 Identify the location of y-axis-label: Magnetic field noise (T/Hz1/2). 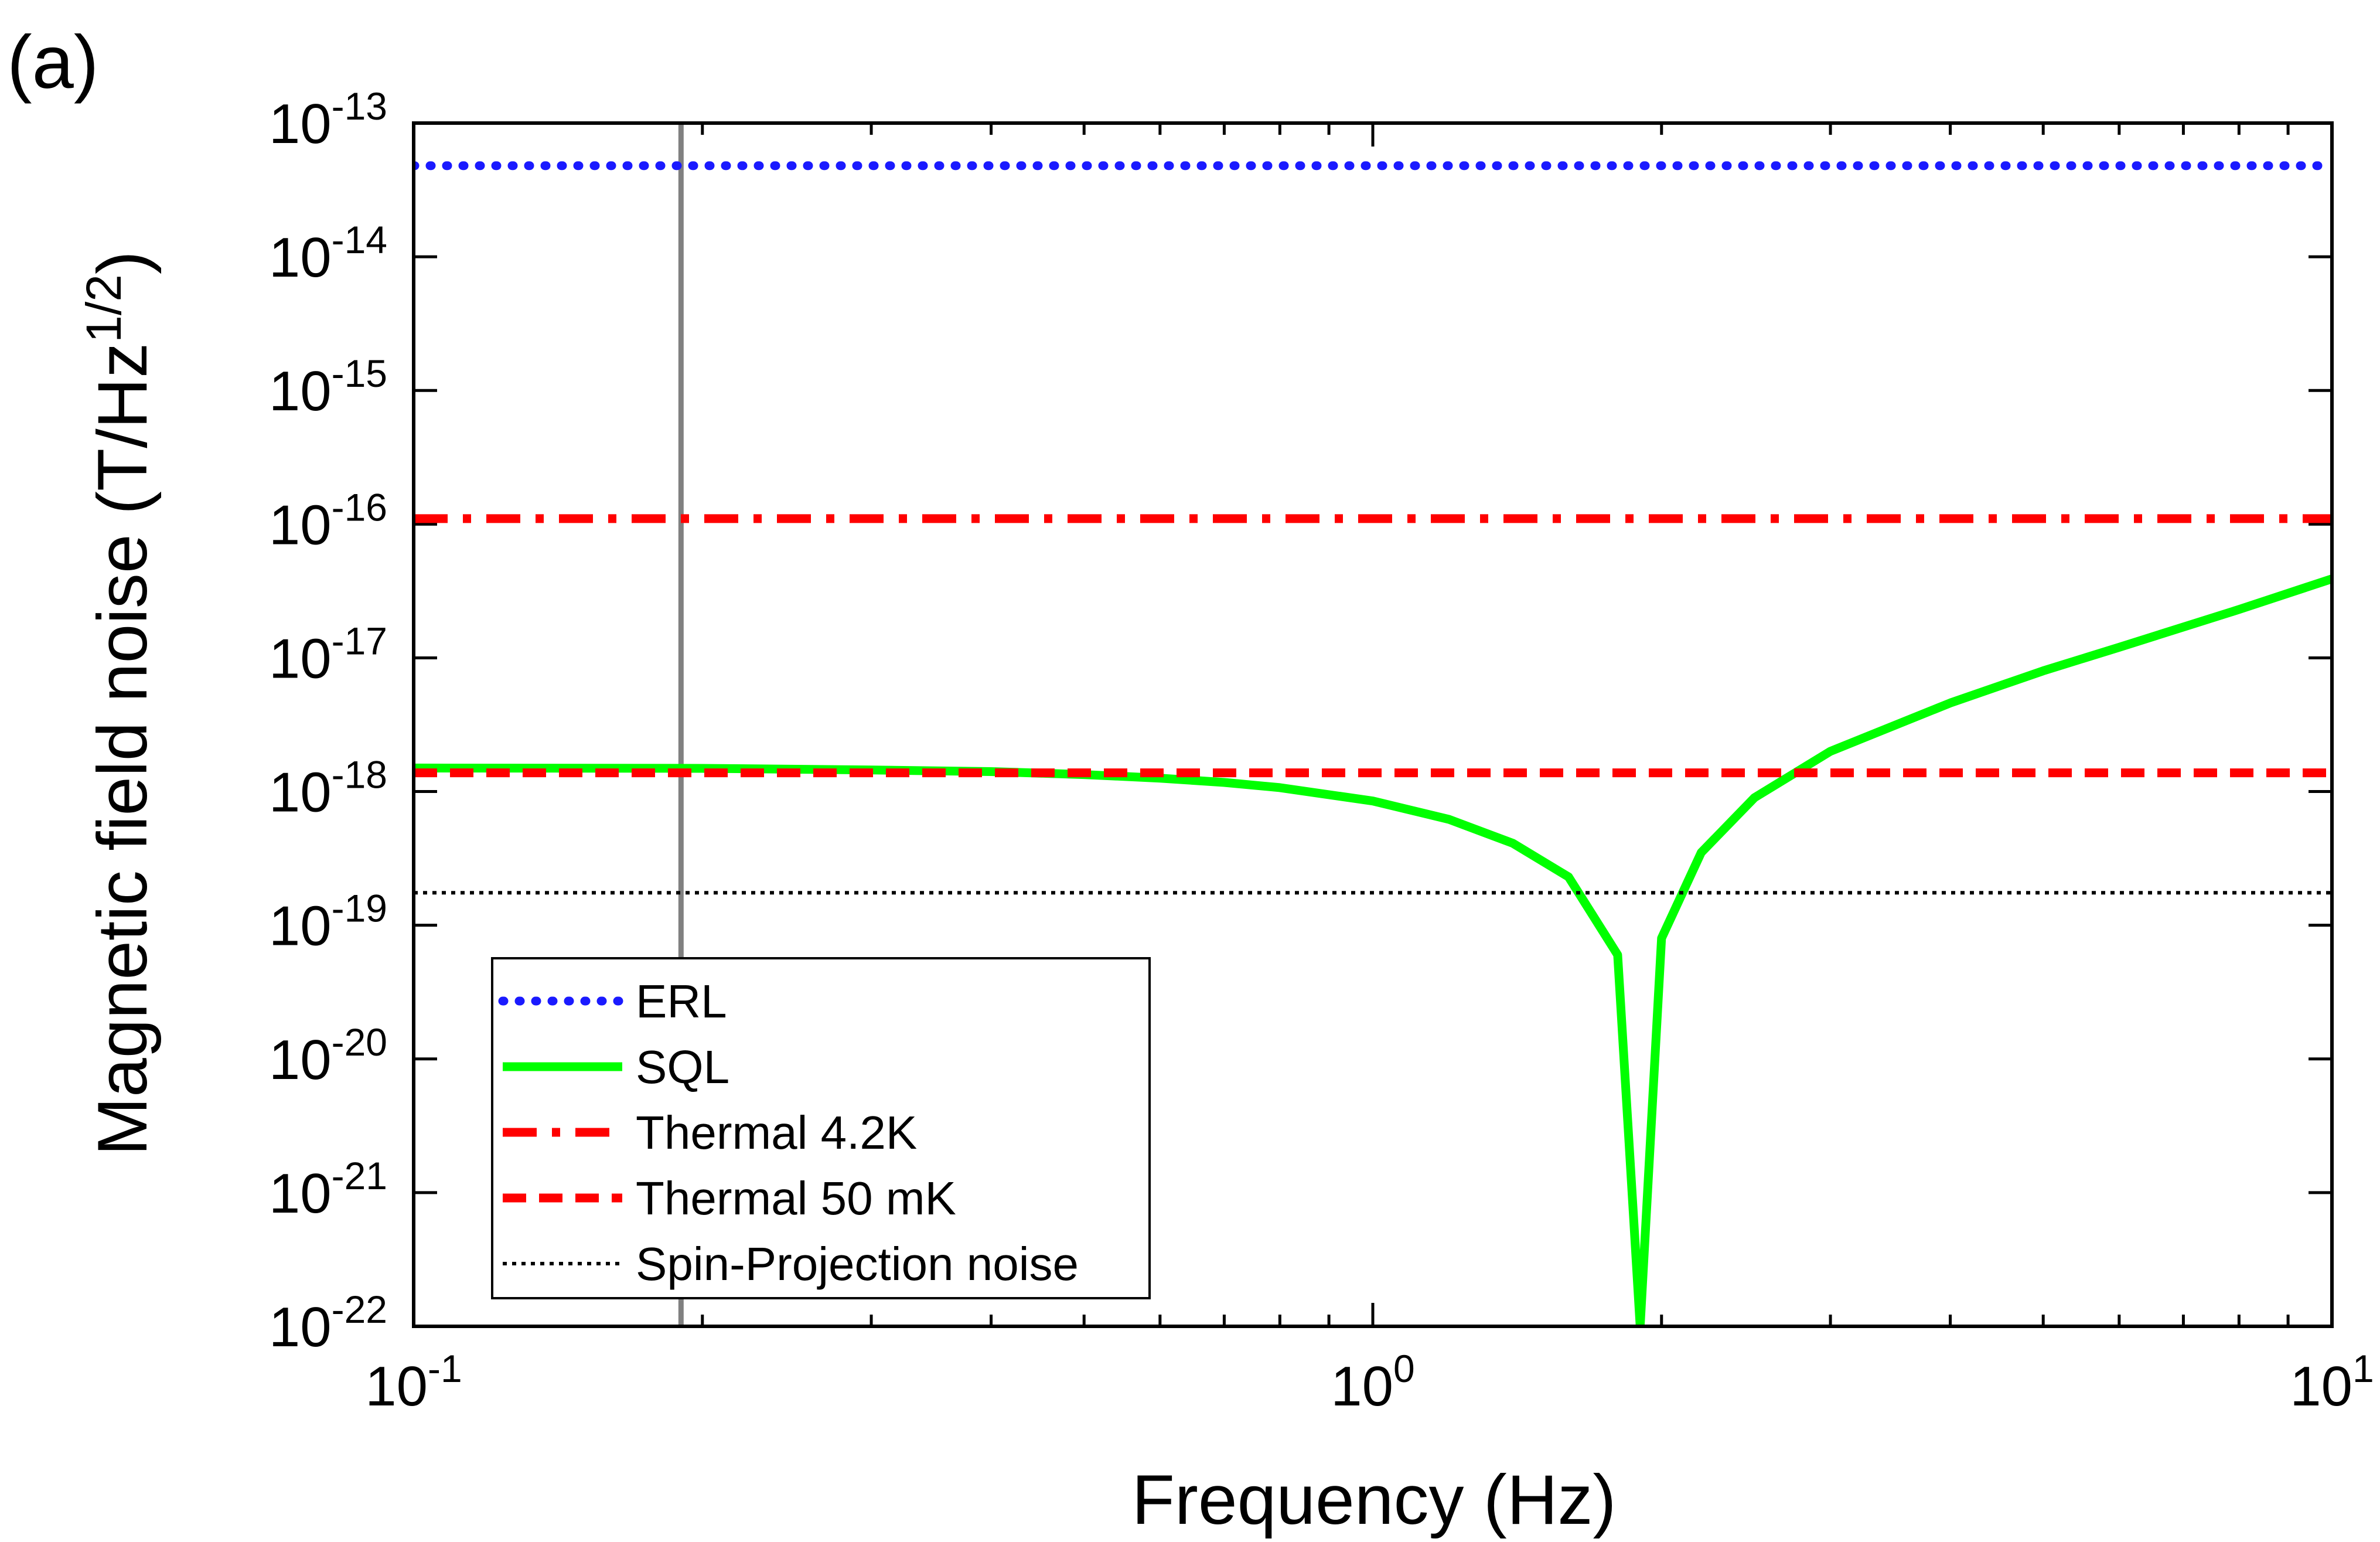
(119, 703).